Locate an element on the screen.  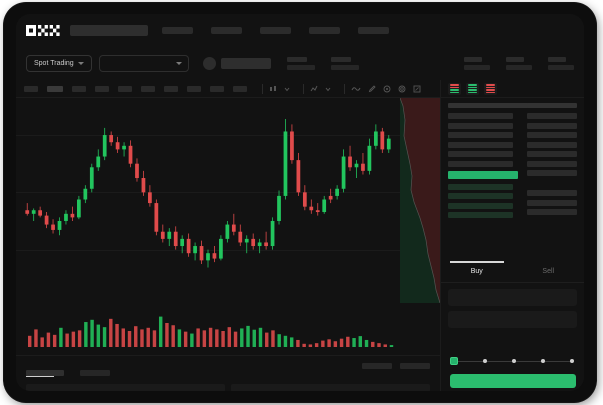
order-side-tabs: Buy Sell is located at coordinates (512, 272).